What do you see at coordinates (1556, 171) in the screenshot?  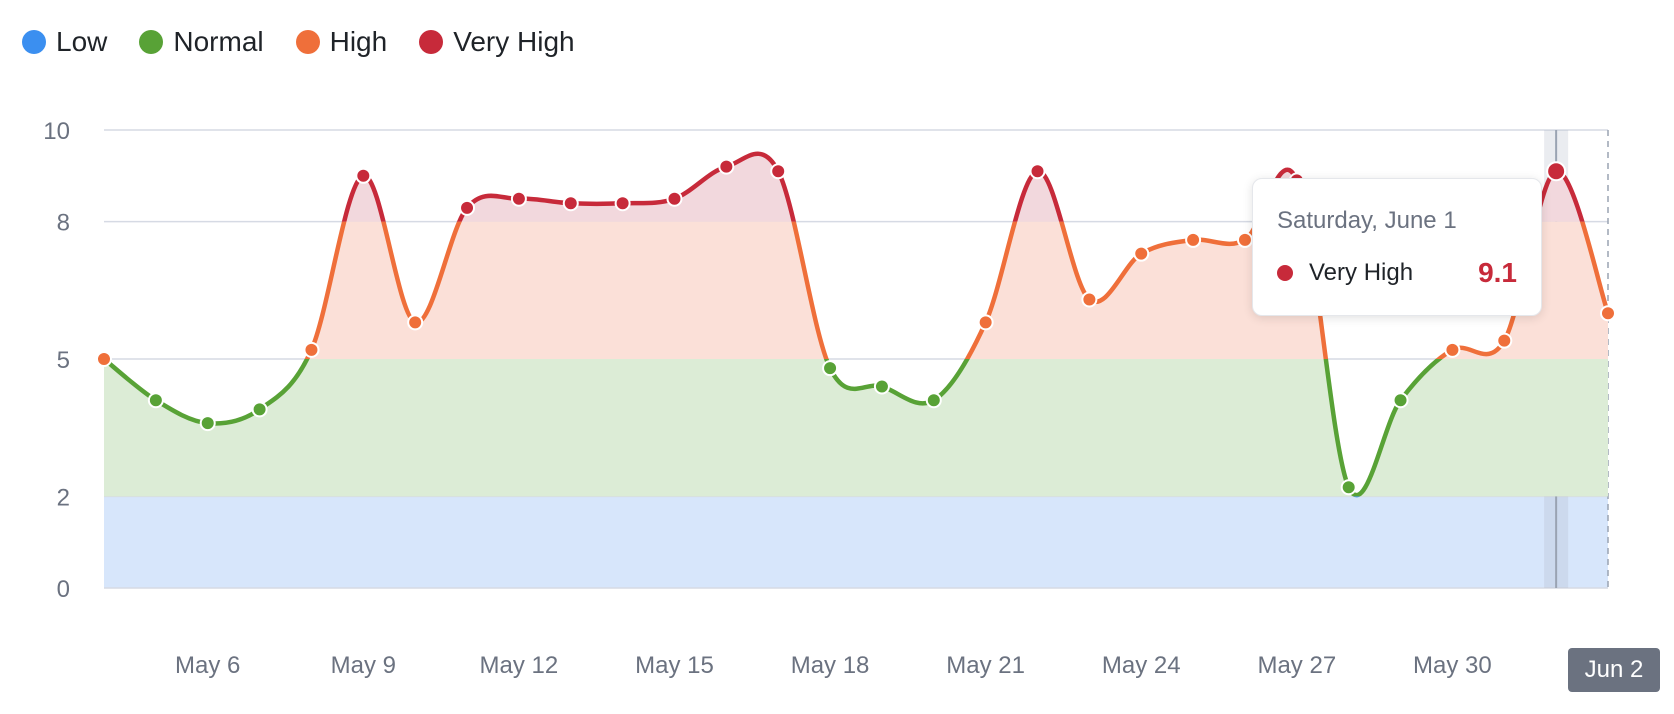 I see `highlighted-point` at bounding box center [1556, 171].